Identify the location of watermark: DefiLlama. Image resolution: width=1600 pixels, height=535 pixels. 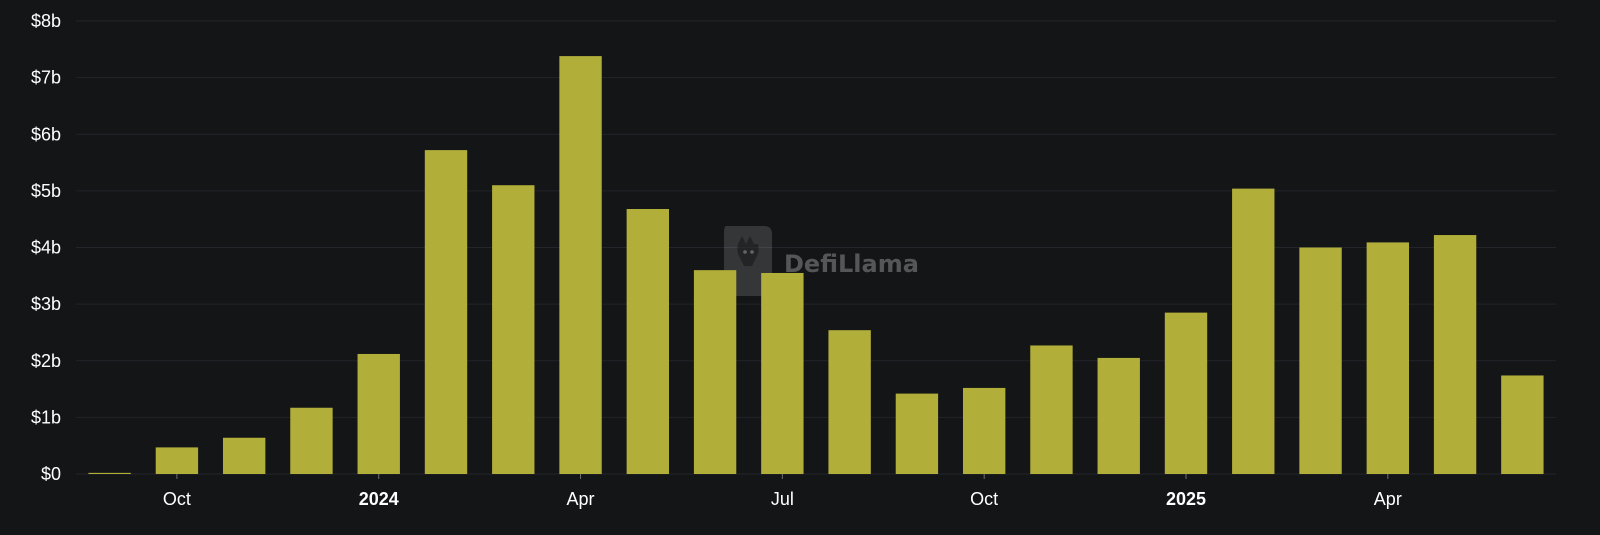
(821, 261).